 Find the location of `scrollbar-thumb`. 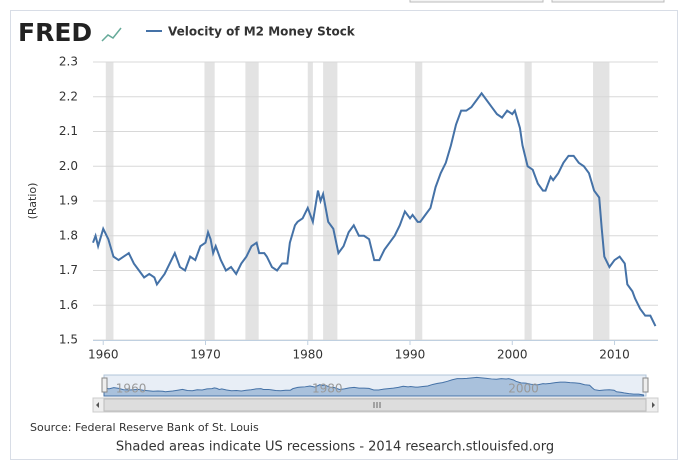

scrollbar-thumb is located at coordinates (375, 405).